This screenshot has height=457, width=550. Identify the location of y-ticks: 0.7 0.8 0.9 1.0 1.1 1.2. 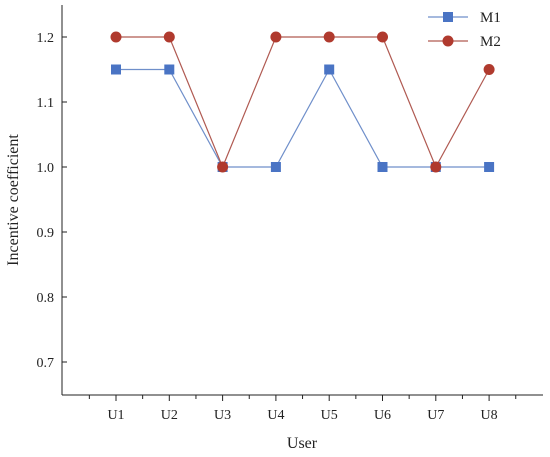
(52, 201).